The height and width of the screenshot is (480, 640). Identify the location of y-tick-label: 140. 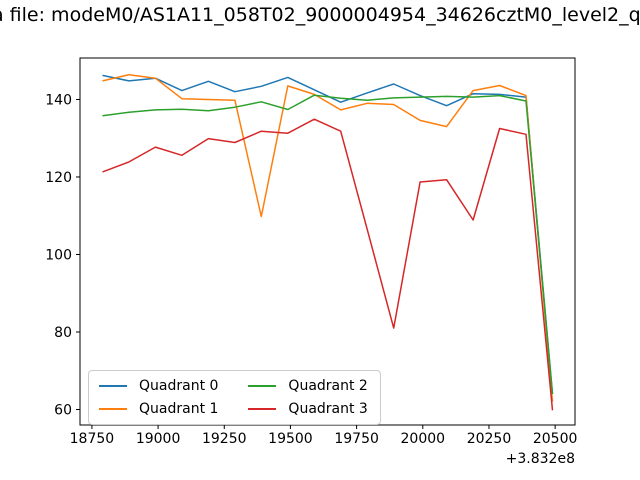
(58, 100).